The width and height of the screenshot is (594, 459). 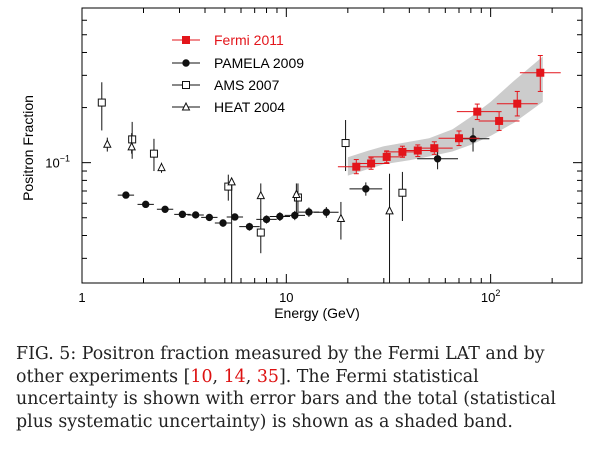 I want to click on x-tick-label: 1, so click(x=81, y=297).